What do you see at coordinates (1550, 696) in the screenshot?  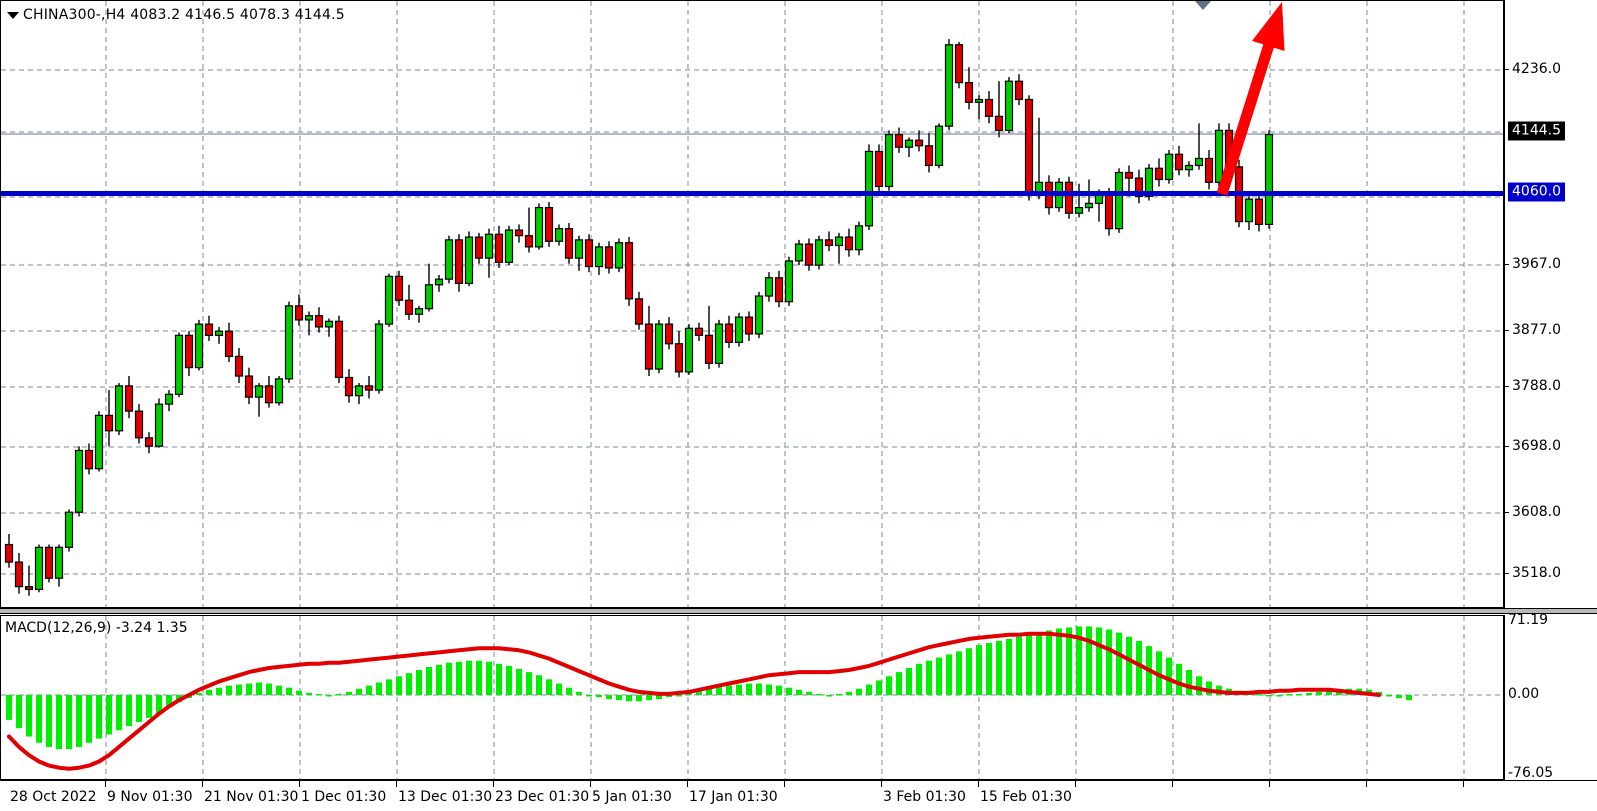 I see `macd-axis: 71.19 0.00 -76.05` at bounding box center [1550, 696].